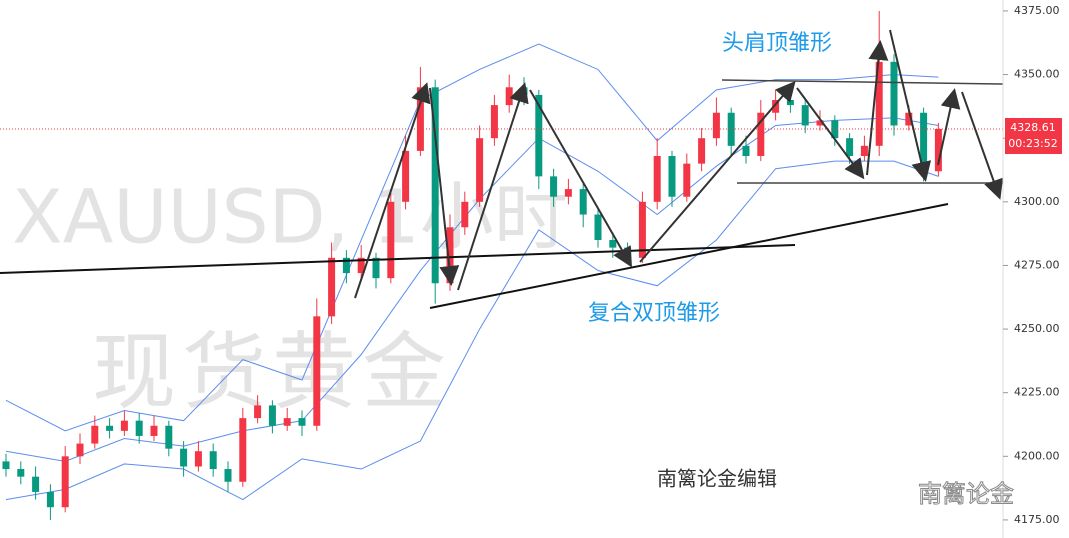 The height and width of the screenshot is (538, 1069). Describe the element at coordinates (717, 479) in the screenshot. I see `annotation: 南篱论金编辑` at that location.